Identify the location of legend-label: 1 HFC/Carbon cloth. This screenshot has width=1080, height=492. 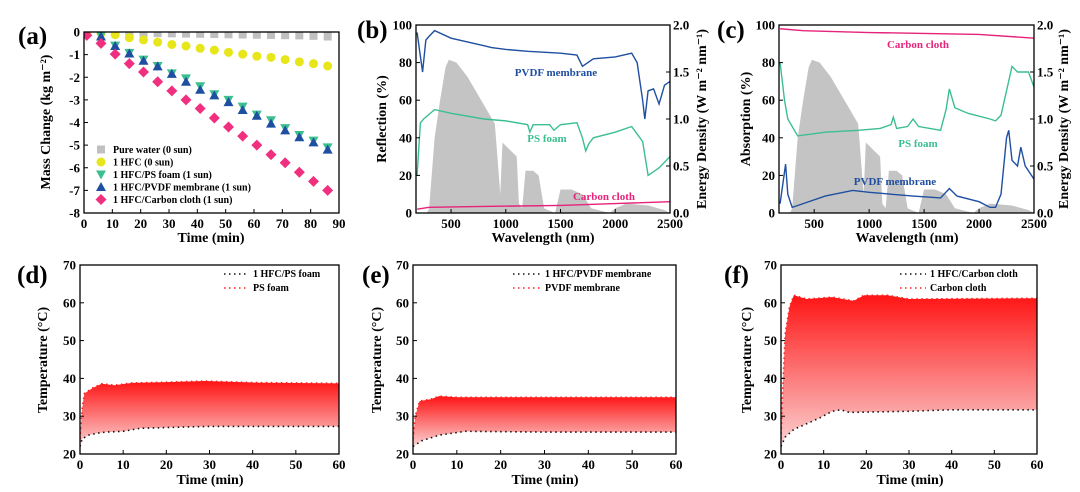
(974, 274).